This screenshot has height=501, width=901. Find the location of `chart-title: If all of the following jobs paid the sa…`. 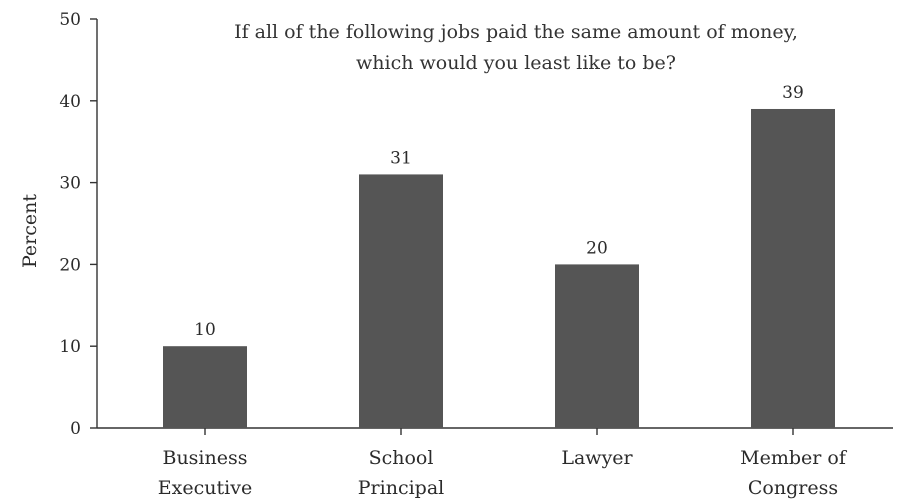

chart-title: If all of the following jobs paid the sa… is located at coordinates (516, 47).